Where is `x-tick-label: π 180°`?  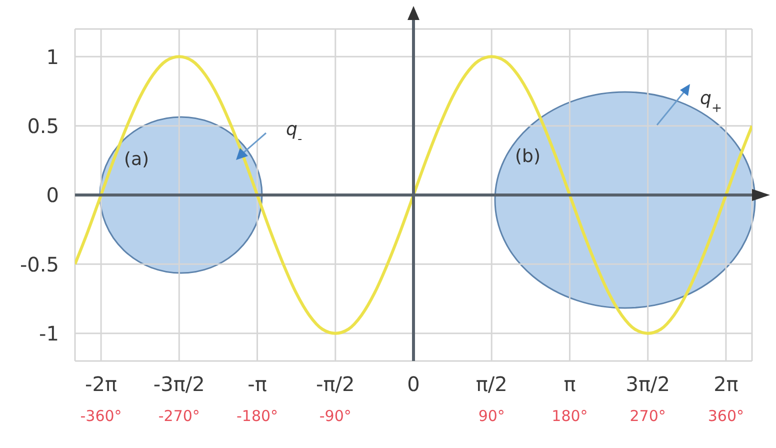
x-tick-label: π 180° is located at coordinates (570, 398).